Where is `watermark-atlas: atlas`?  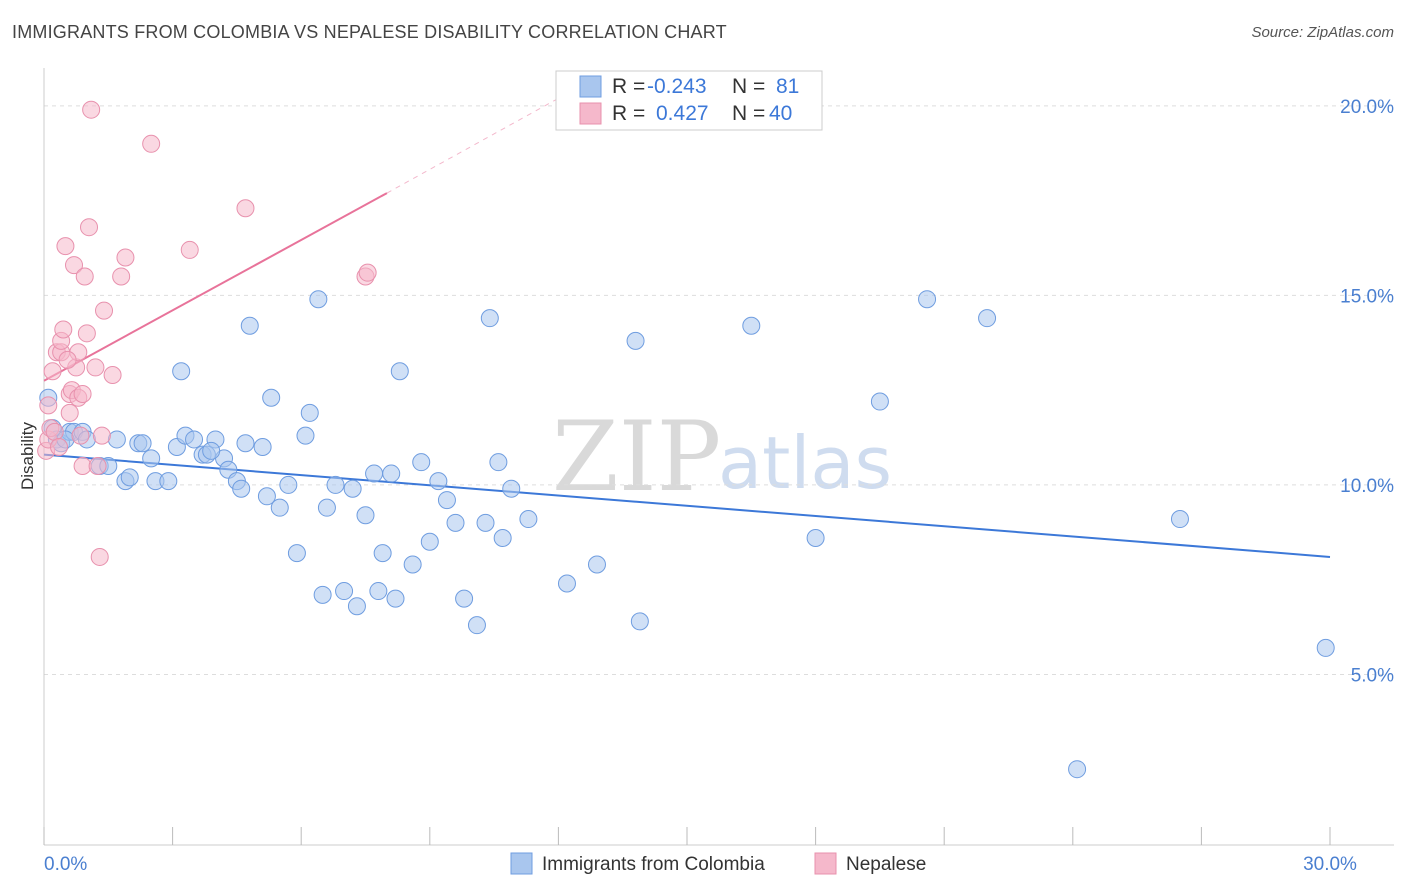
watermark-atlas: atlas is located at coordinates (805, 463).